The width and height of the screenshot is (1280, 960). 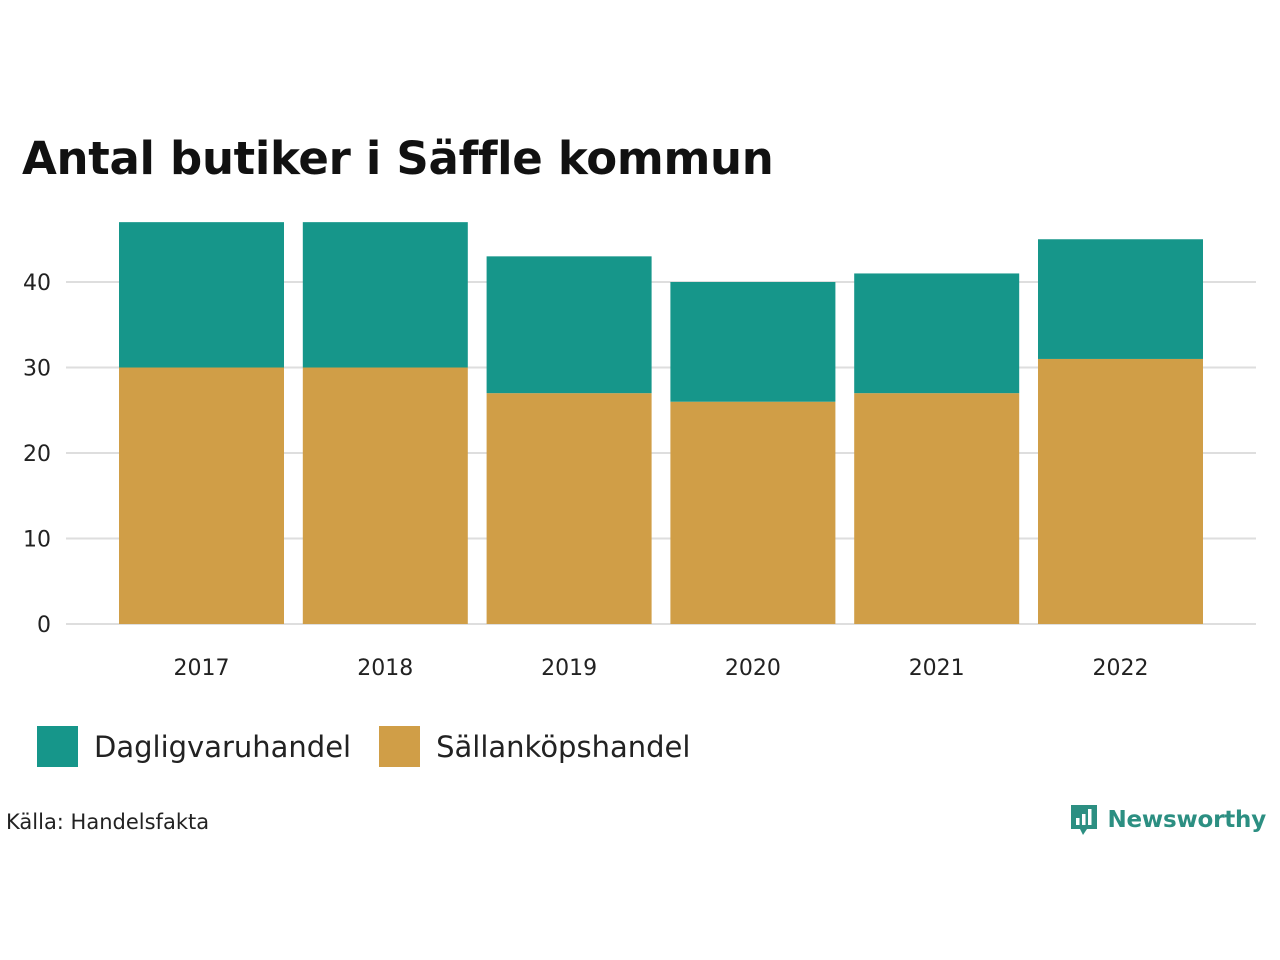 I want to click on bar-chart-speech-bubble-icon, so click(x=1084, y=820).